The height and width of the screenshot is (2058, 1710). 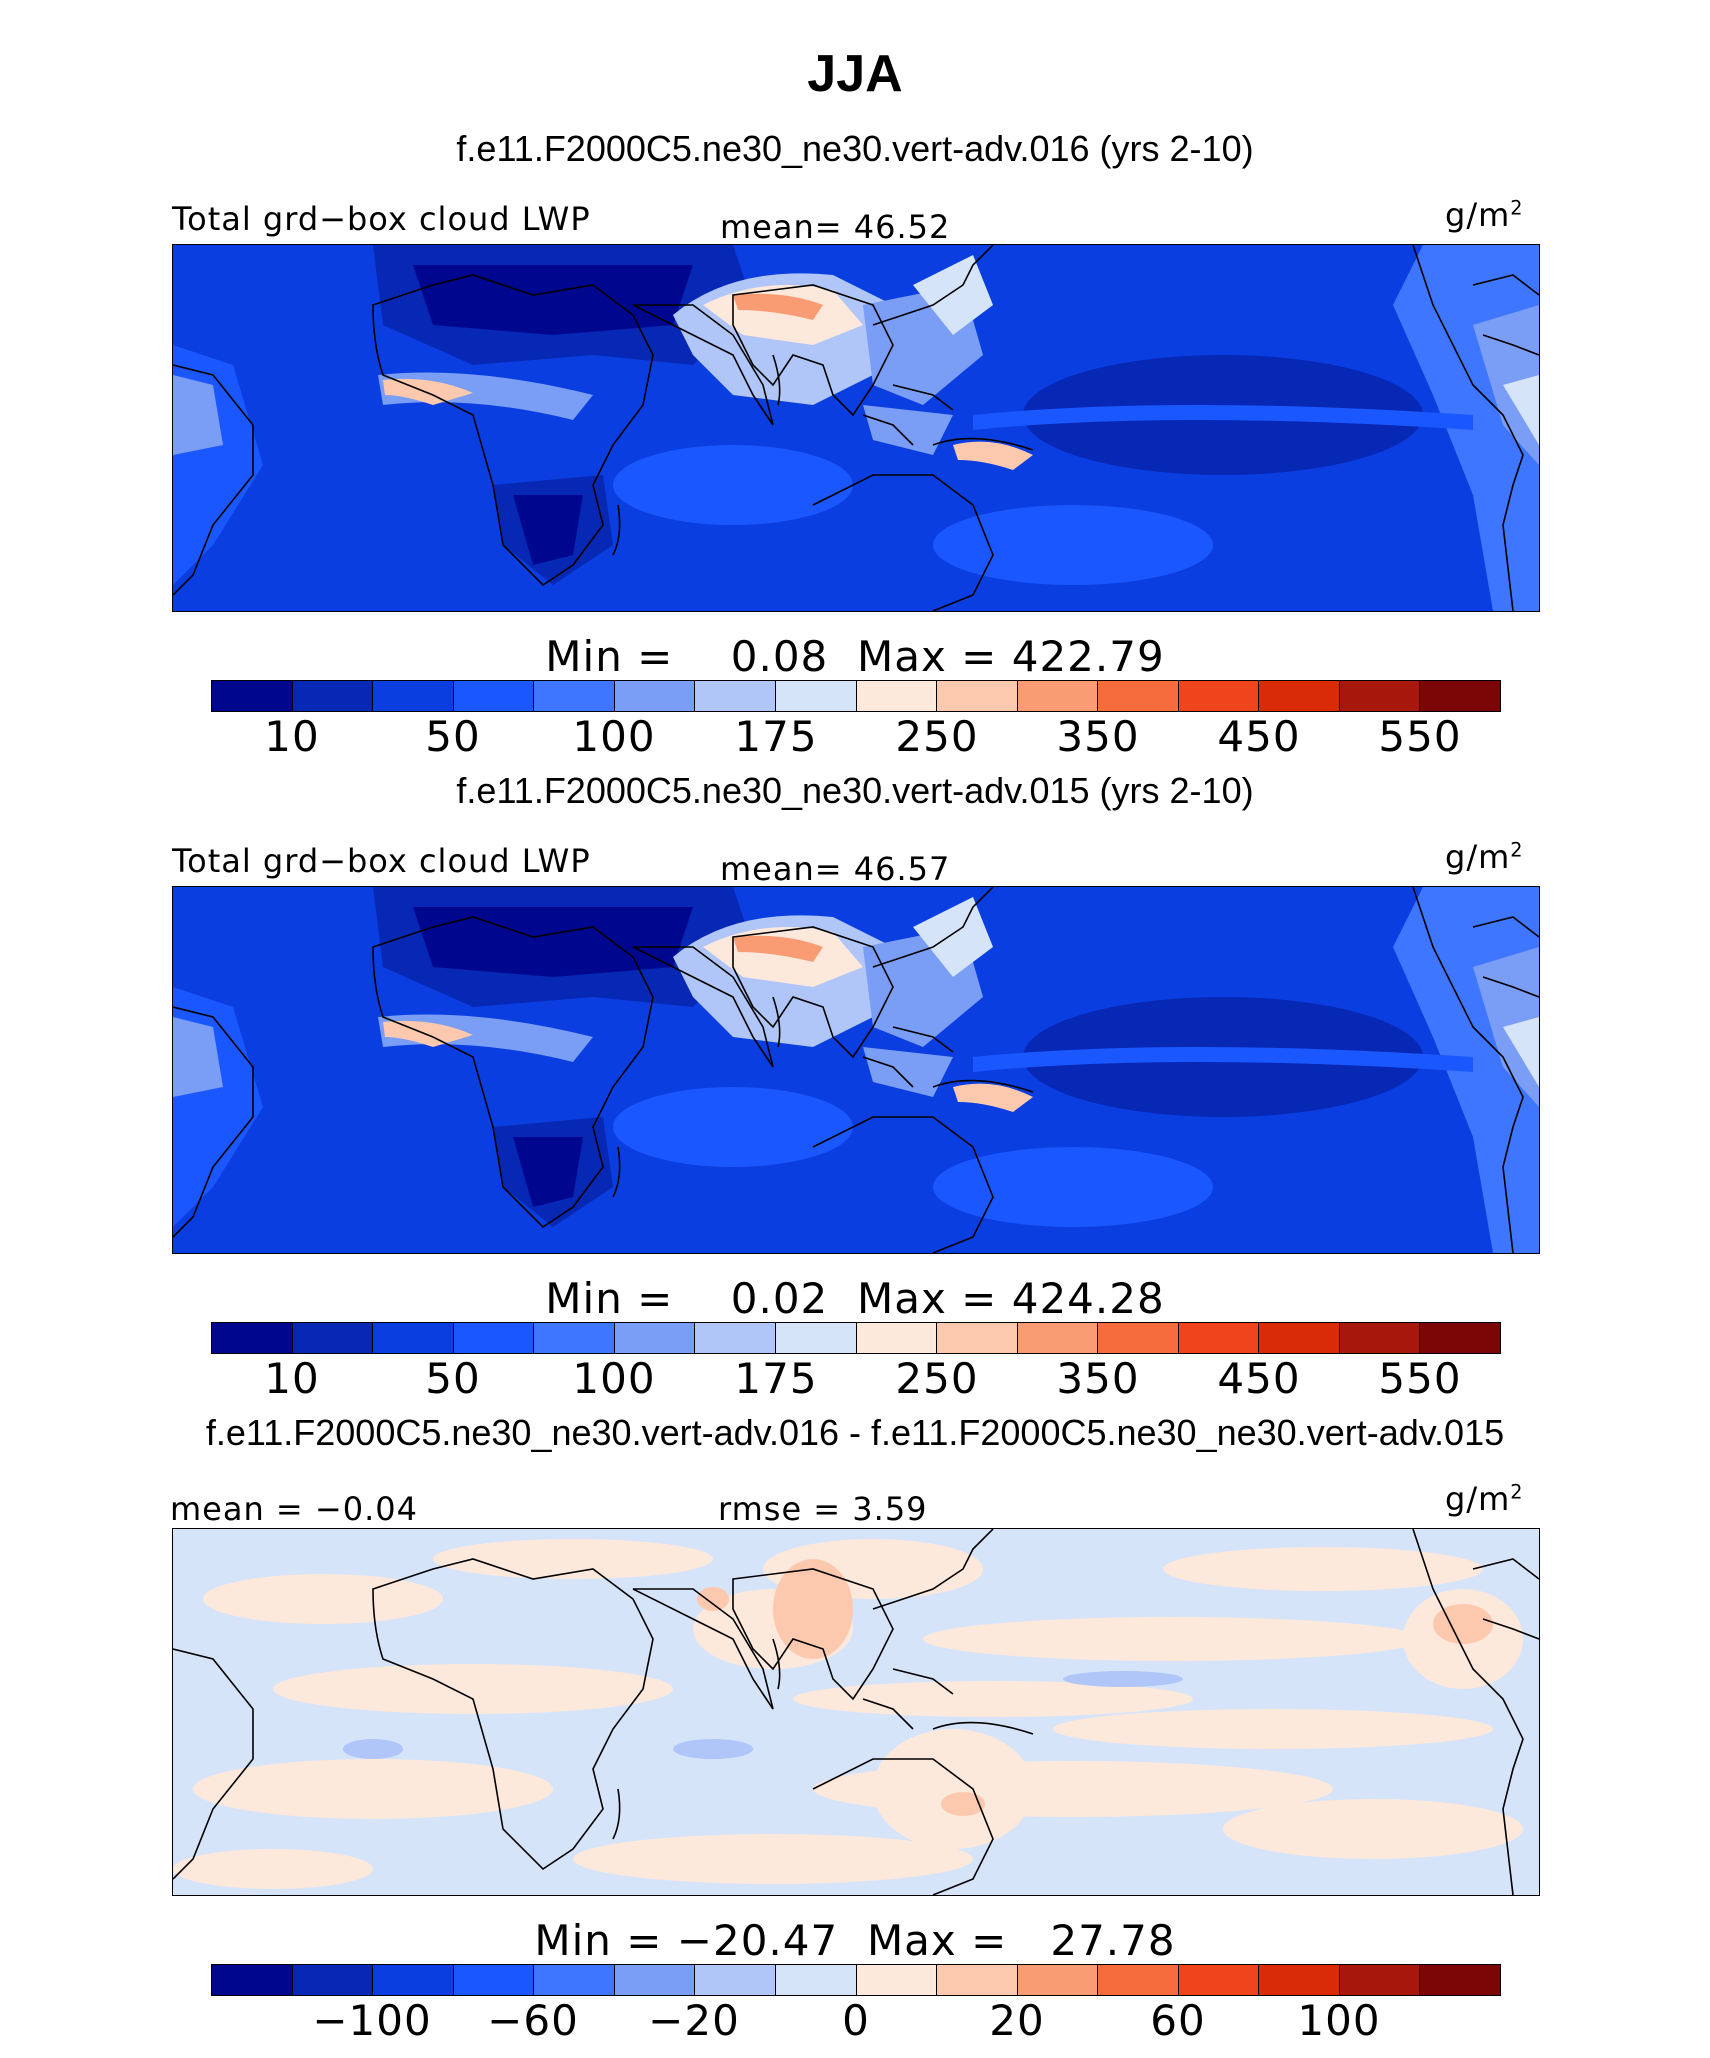 I want to click on panel2-minmax: Min = 0.02 Max = 424.28, so click(x=855, y=1298).